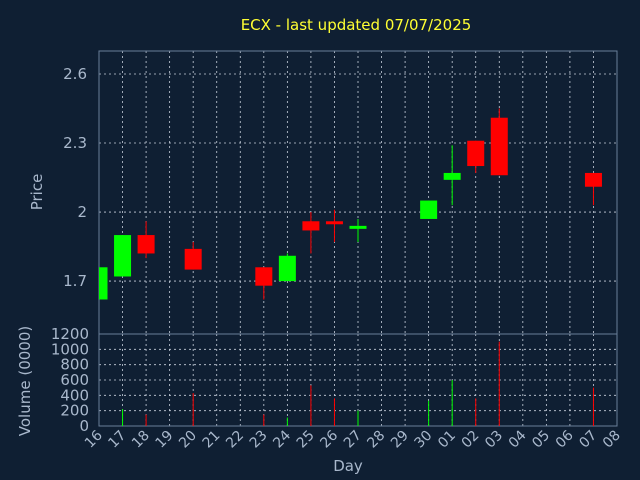 The width and height of the screenshot is (640, 480). I want to click on volume-tick-label: 0, so click(84, 426).